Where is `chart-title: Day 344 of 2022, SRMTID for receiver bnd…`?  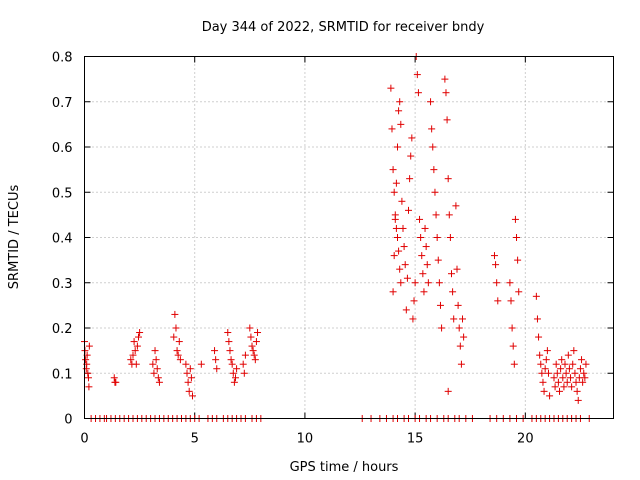 chart-title: Day 344 of 2022, SRMTID for receiver bnd… is located at coordinates (343, 27).